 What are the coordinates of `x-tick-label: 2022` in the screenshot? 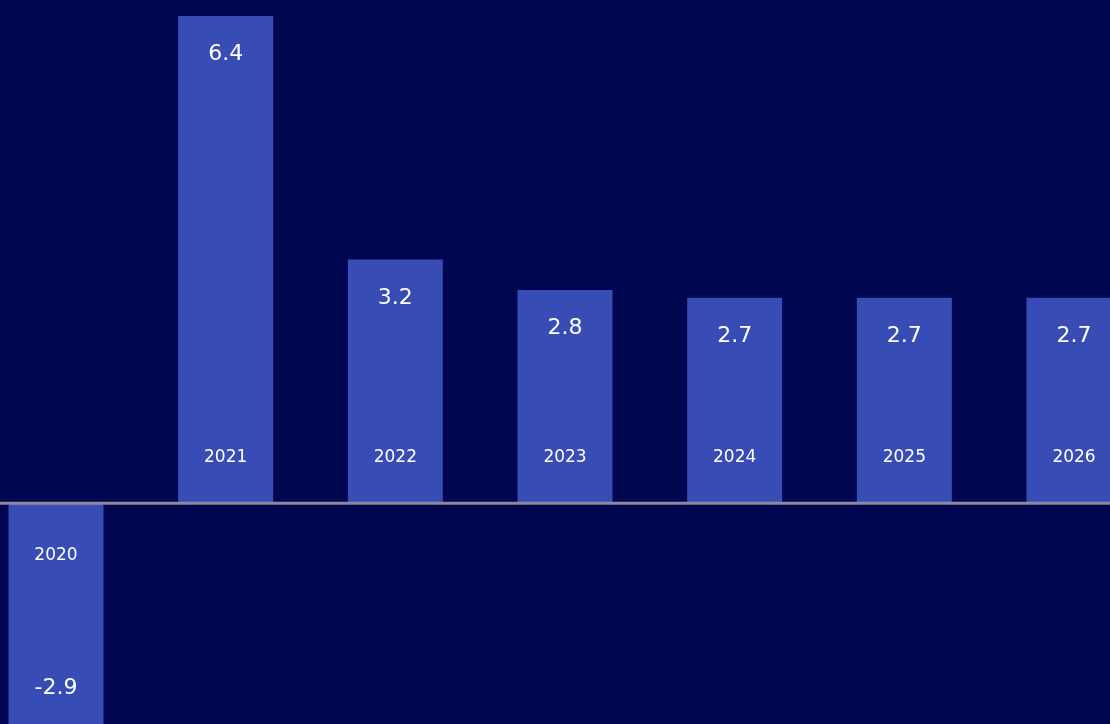 It's located at (395, 456).